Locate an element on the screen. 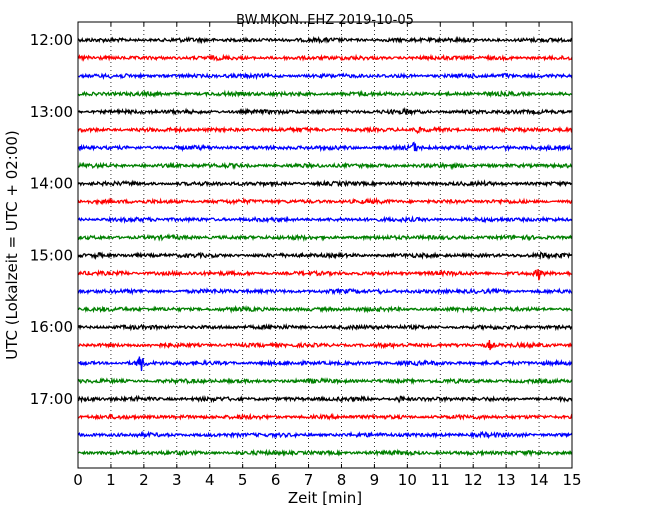 This screenshot has width=650, height=520. y-tick-label: 17:00 is located at coordinates (51, 399).